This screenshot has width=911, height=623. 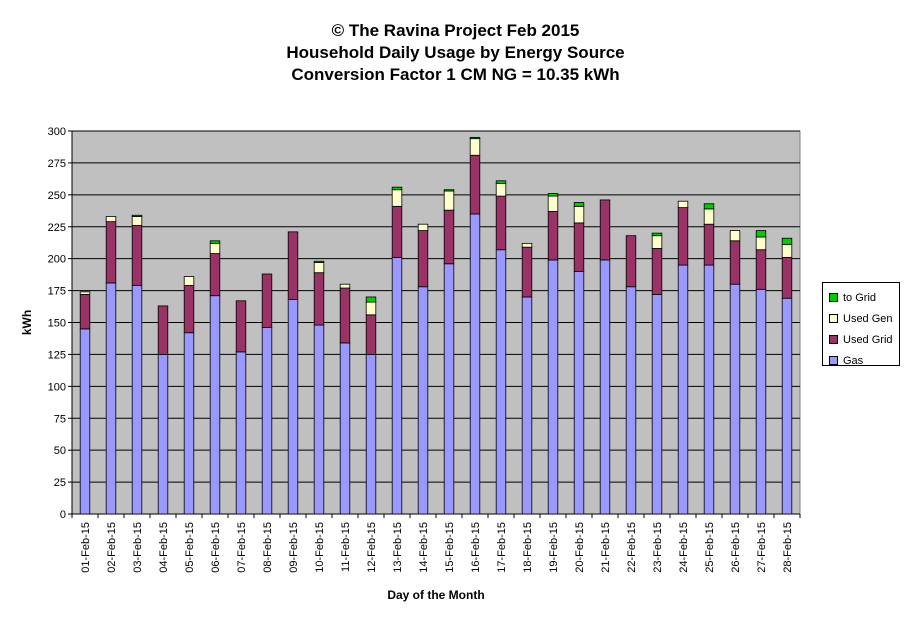 I want to click on y-tick-label: 125, so click(x=57, y=355).